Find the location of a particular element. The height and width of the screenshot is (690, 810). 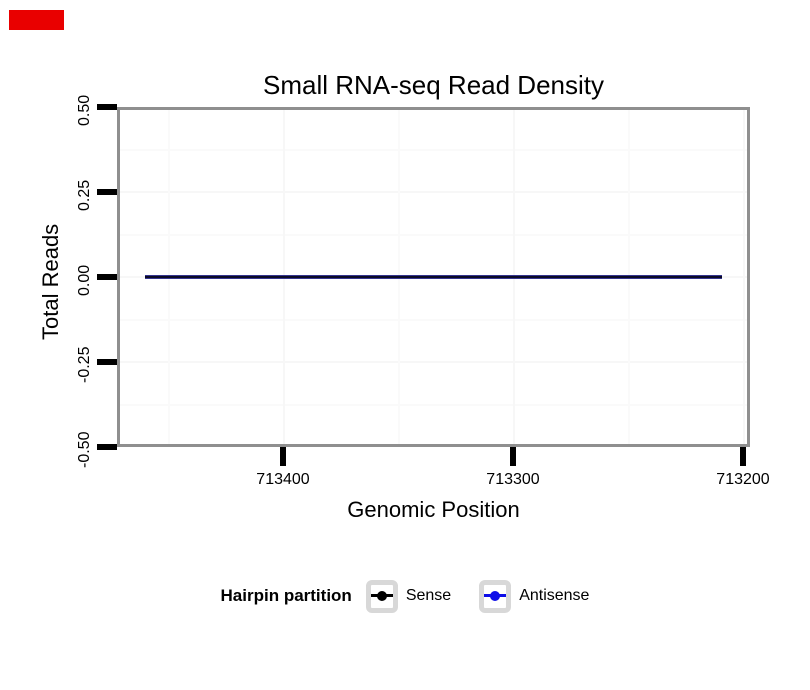

y-tick-label: -0.25 is located at coordinates (84, 365).